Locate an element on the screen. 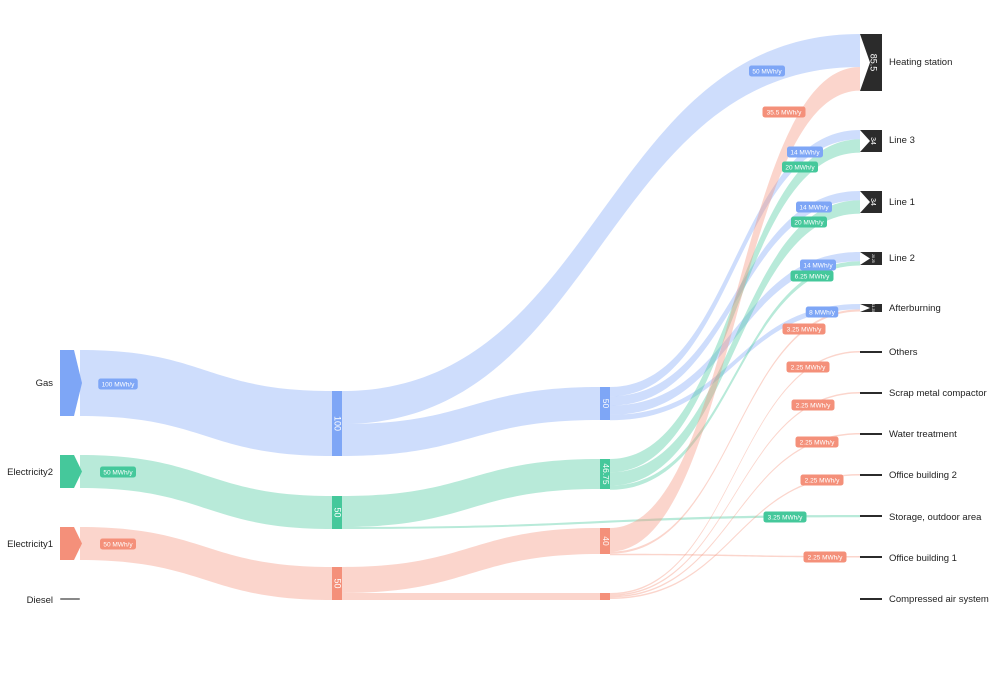  flow-tag-electricity2-line3: 20 MWh/y is located at coordinates (800, 167).